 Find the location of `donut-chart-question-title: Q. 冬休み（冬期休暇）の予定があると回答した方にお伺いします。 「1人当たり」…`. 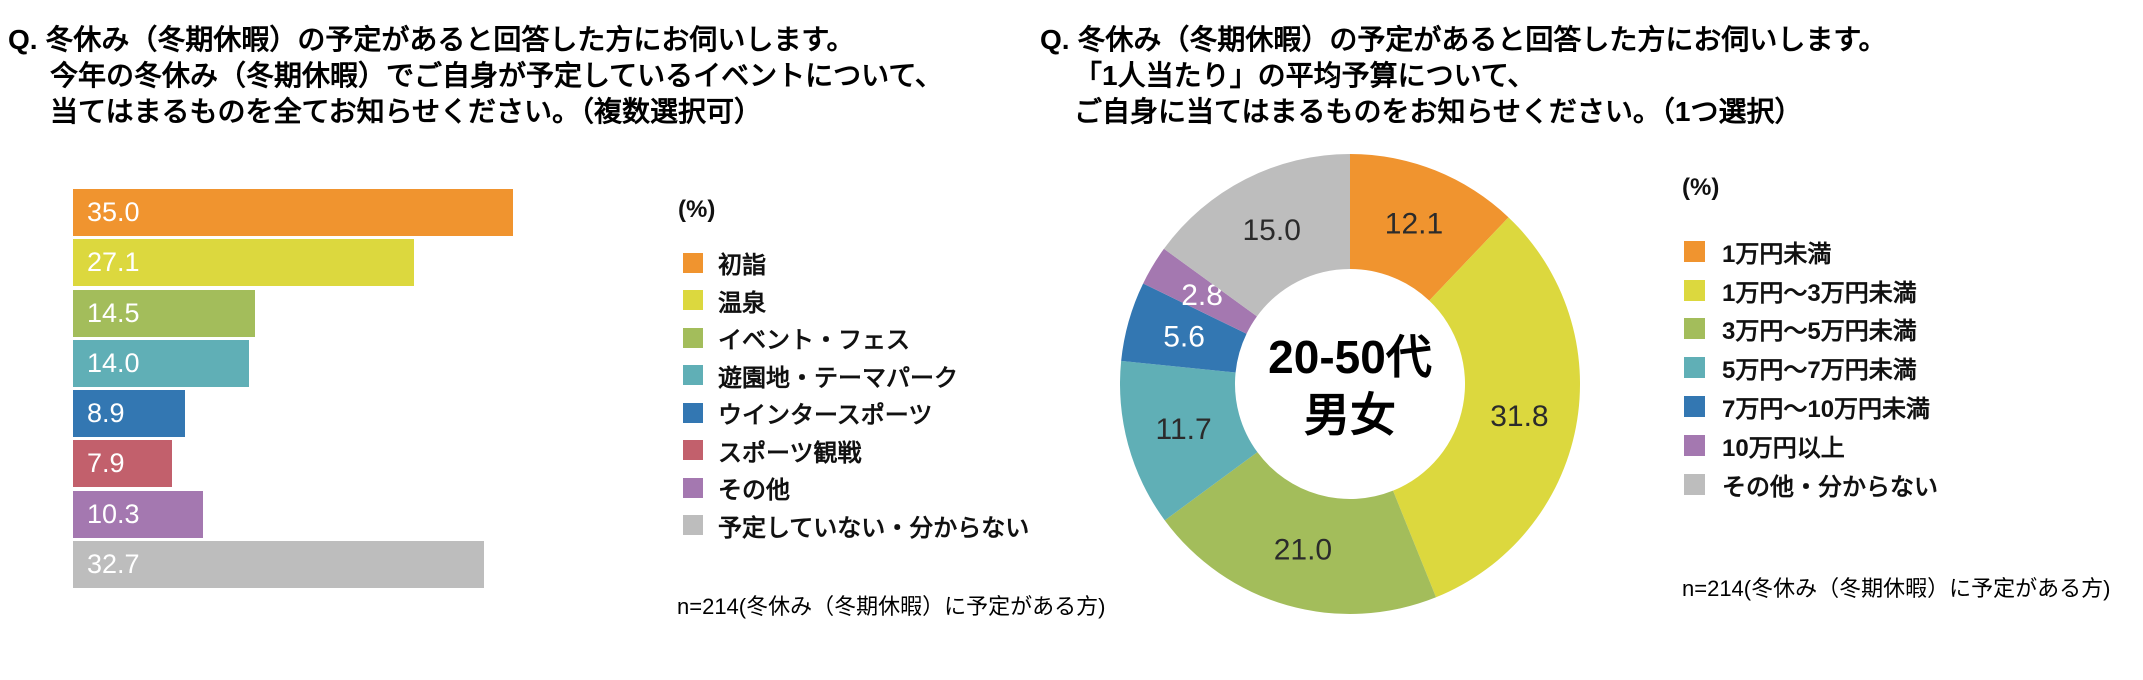

donut-chart-question-title: Q. 冬休み（冬期休暇）の予定があると回答した方にお伺いします。 「1人当たり」… is located at coordinates (1463, 76).